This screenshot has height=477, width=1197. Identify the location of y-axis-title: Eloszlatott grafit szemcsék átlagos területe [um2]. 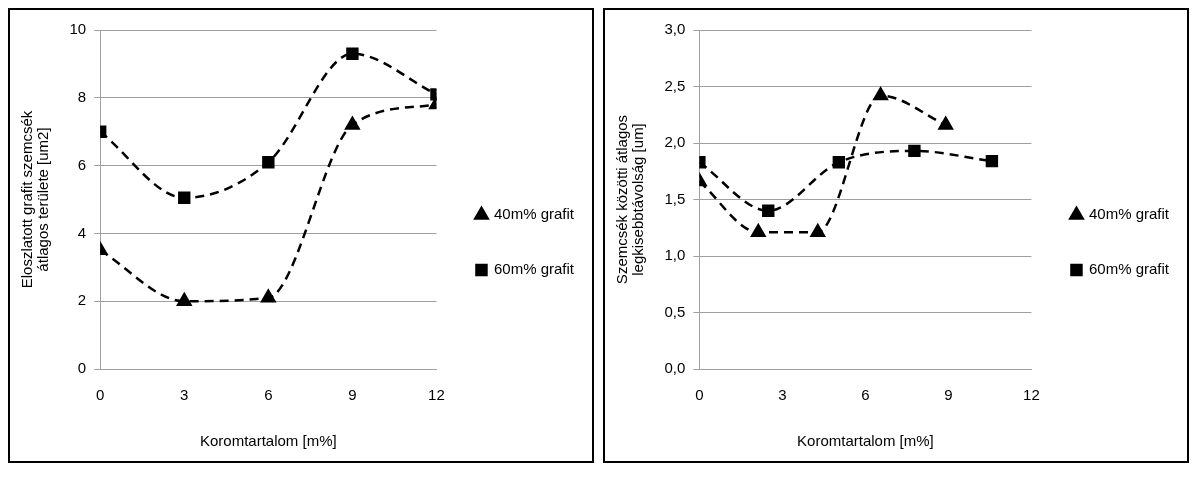
(34, 199).